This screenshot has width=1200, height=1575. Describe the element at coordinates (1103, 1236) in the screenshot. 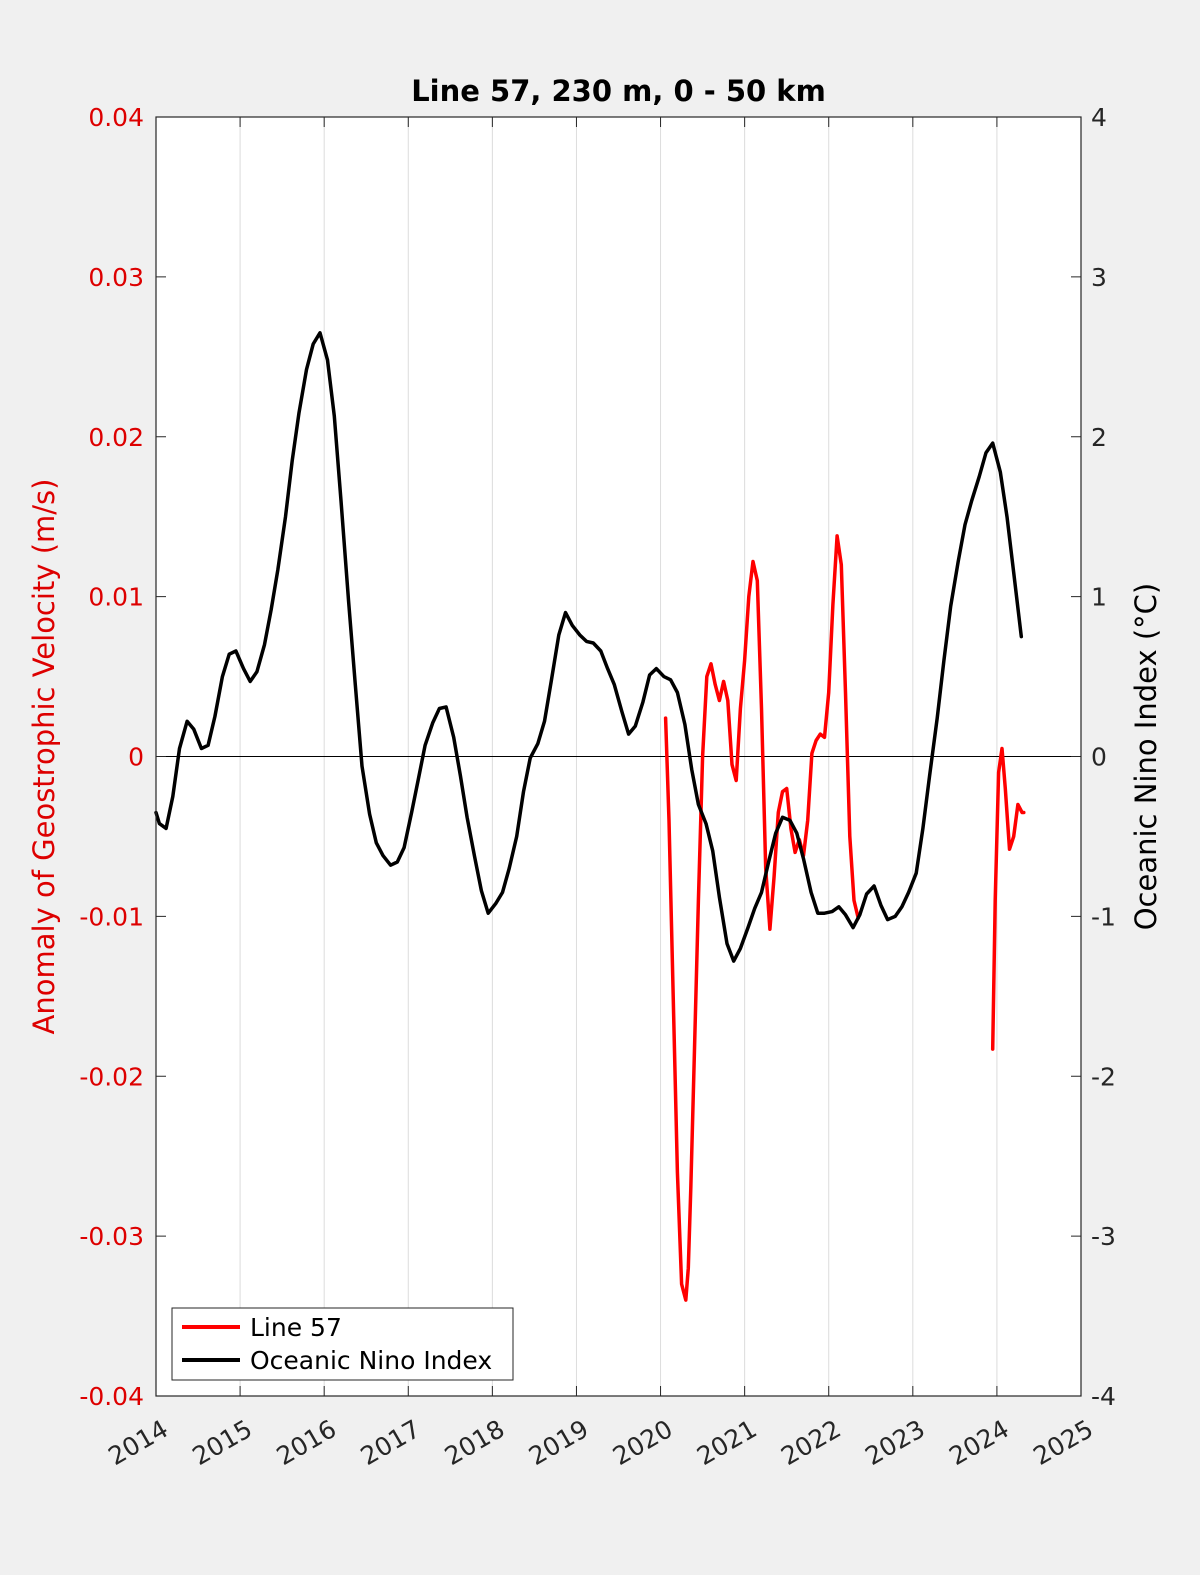

I see `y-right-tick-label: -3` at that location.